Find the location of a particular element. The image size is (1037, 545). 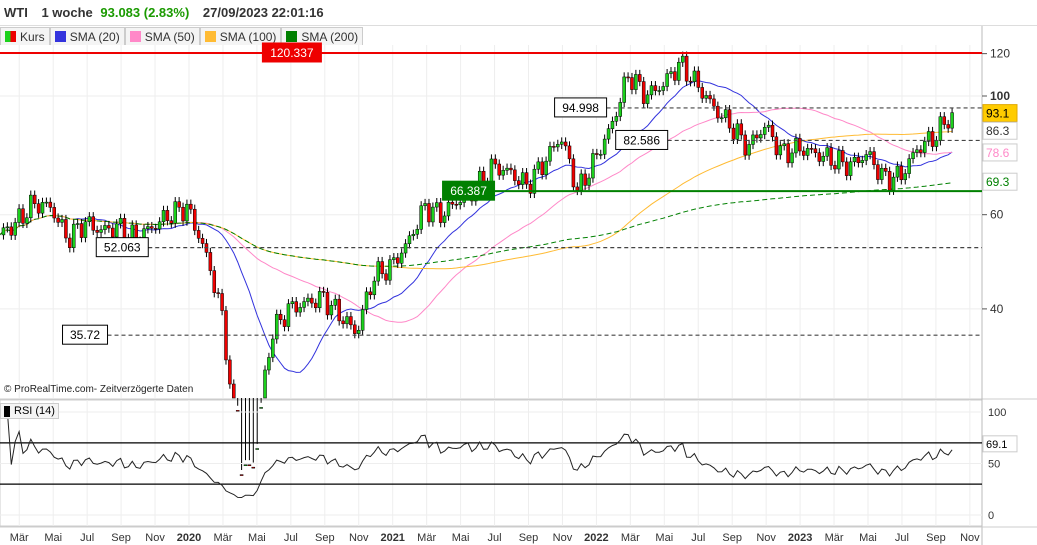

x-tick-label: Jul is located at coordinates (87, 538).